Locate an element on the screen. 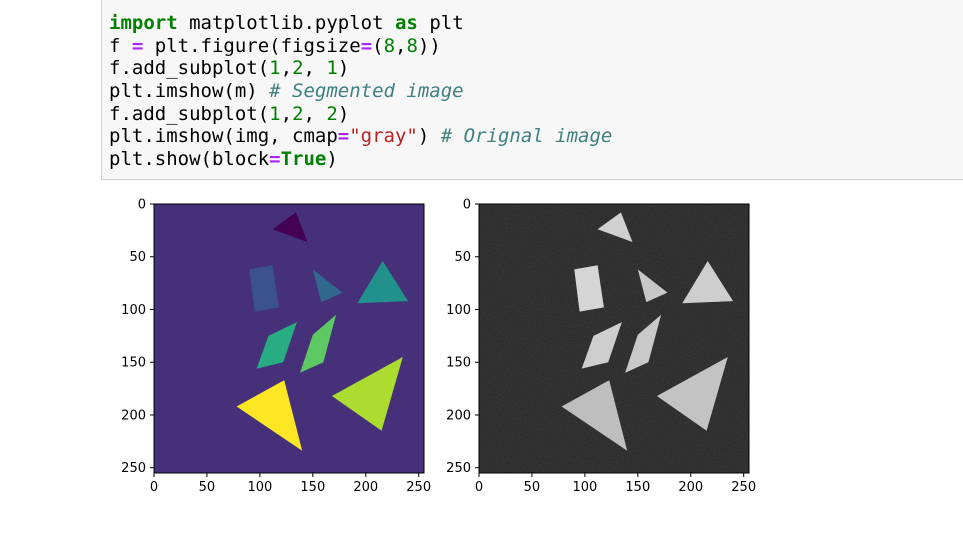 The height and width of the screenshot is (560, 963). image-segmented is located at coordinates (289, 338).